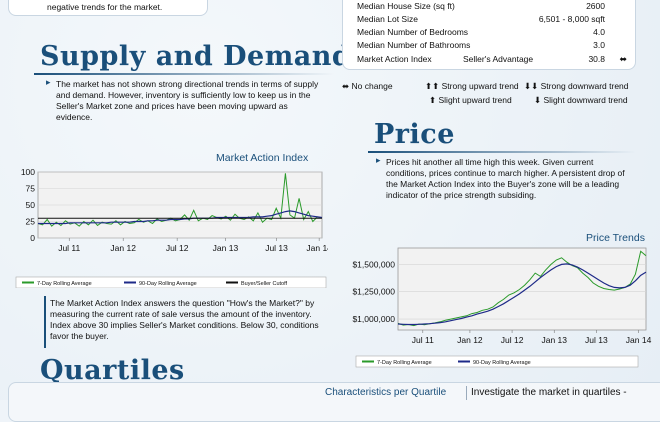 The width and height of the screenshot is (660, 422). What do you see at coordinates (112, 370) in the screenshot?
I see `quartiles-heading: Quartiles` at bounding box center [112, 370].